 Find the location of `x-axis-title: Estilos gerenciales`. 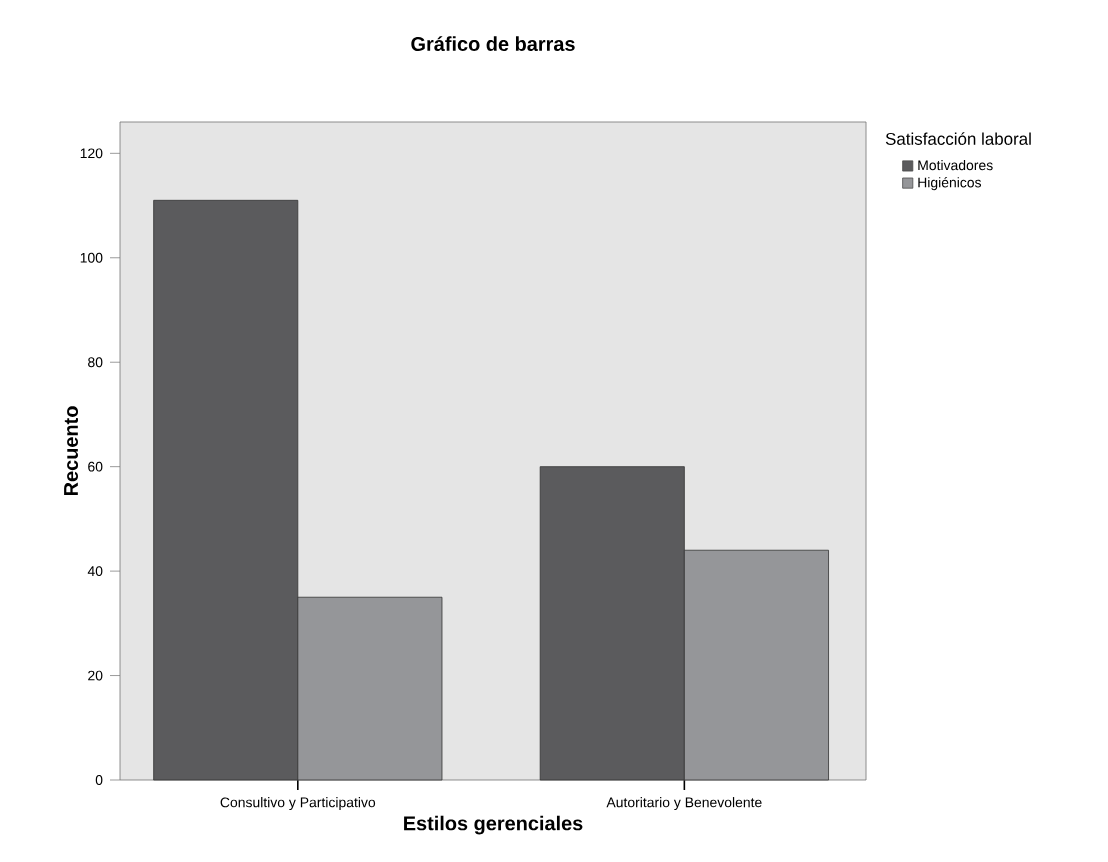

x-axis-title: Estilos gerenciales is located at coordinates (493, 825).